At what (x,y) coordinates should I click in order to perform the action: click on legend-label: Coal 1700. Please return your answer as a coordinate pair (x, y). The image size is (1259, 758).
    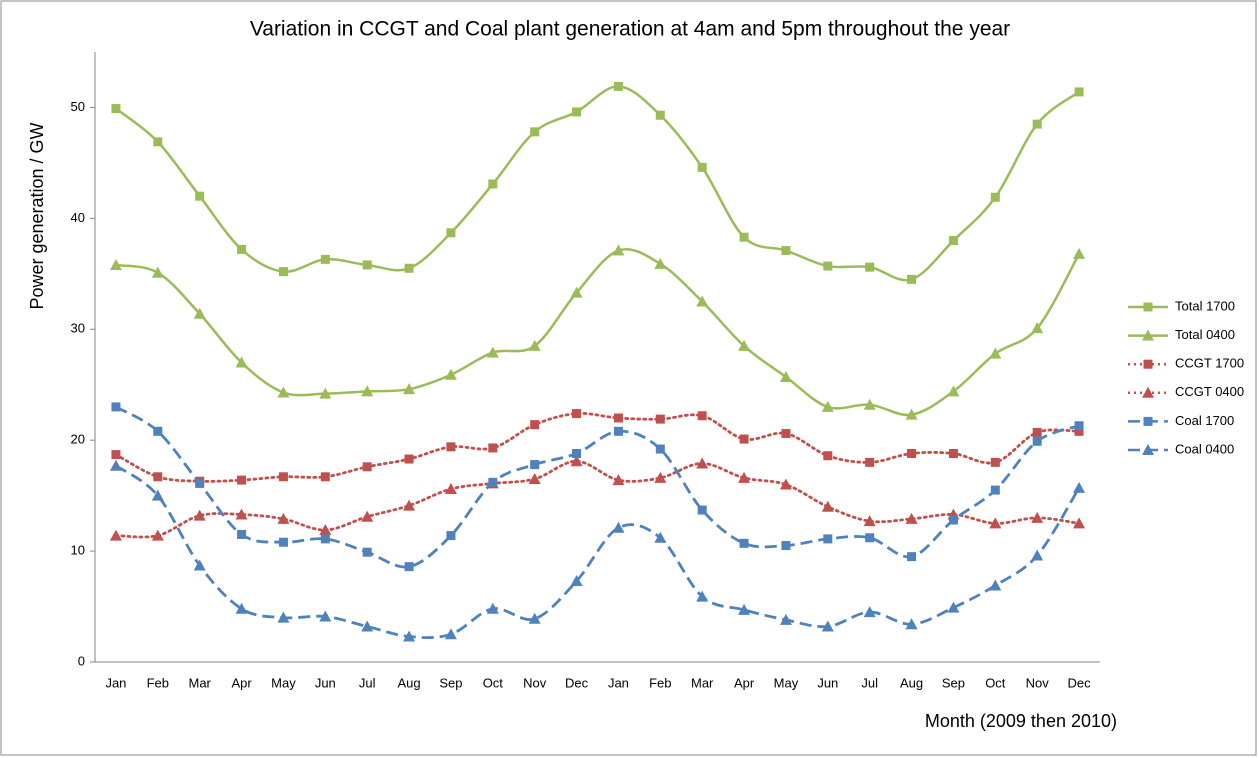
    Looking at the image, I should click on (1204, 420).